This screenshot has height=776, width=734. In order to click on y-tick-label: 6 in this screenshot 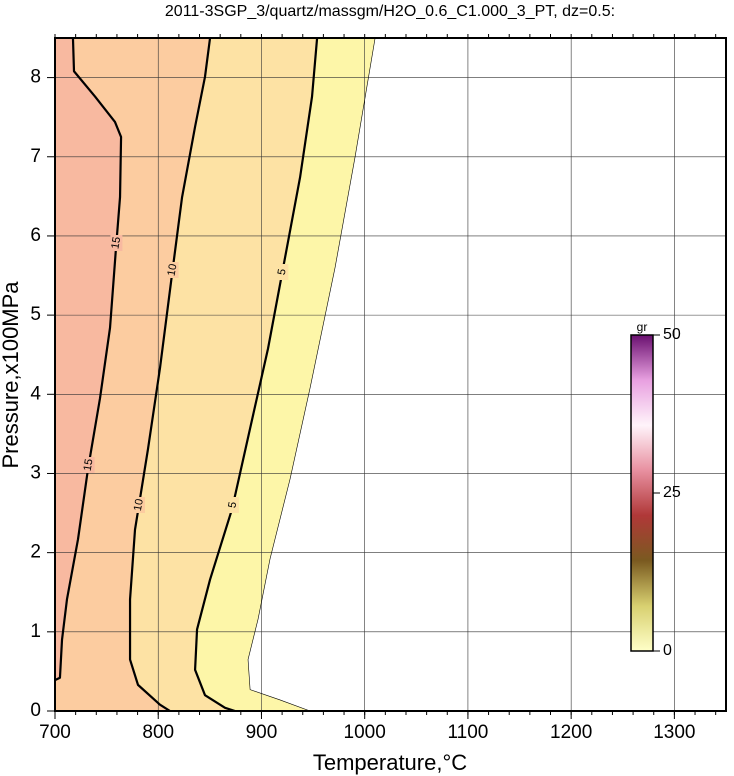, I will do `click(35, 235)`.